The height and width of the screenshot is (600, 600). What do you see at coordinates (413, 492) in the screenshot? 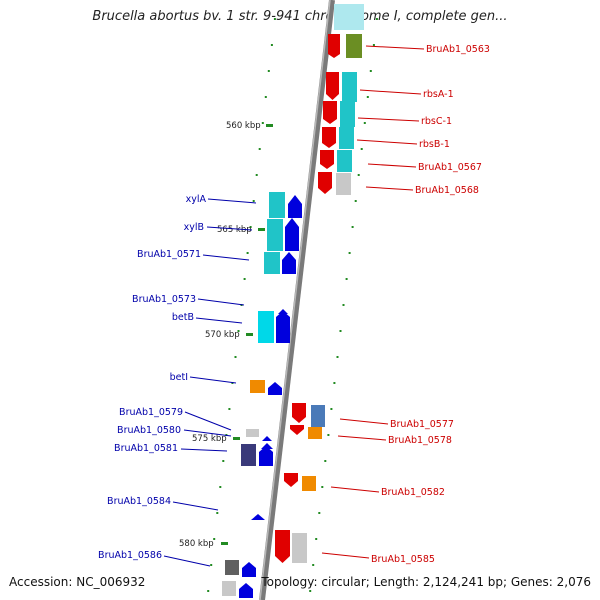
I see `gene-label: BruAb1_0582` at bounding box center [413, 492].